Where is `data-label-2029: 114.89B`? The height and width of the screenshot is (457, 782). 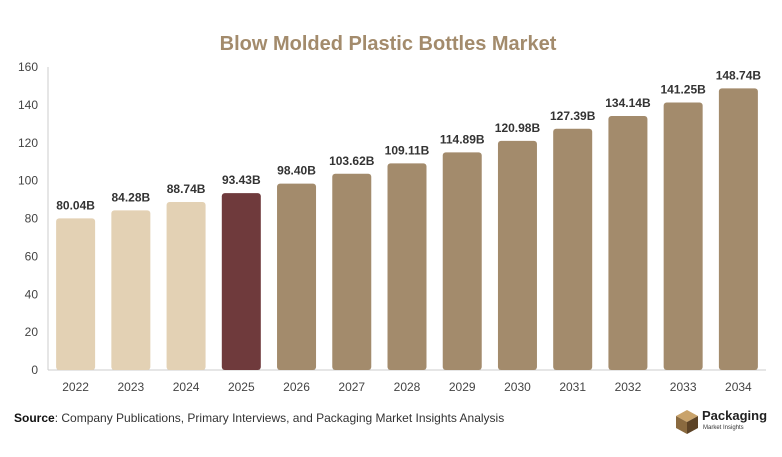 data-label-2029: 114.89B is located at coordinates (462, 139).